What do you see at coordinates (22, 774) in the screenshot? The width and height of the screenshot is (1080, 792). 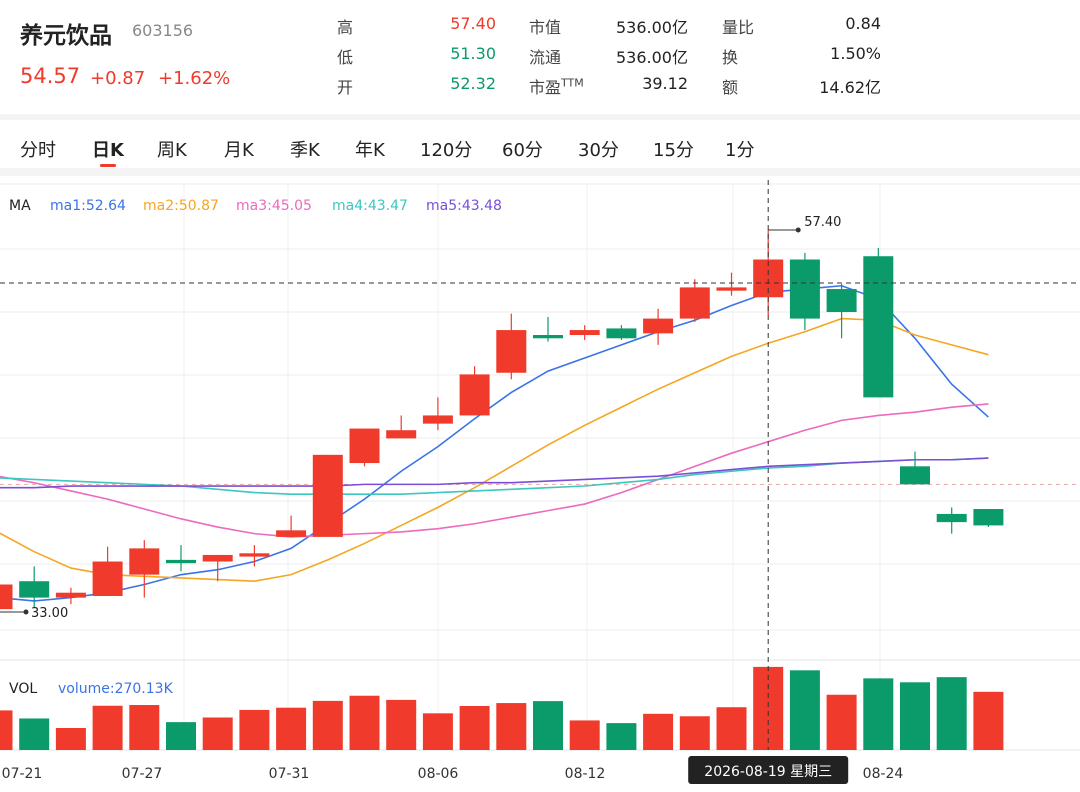 I see `date-tick-label: 07-21` at bounding box center [22, 774].